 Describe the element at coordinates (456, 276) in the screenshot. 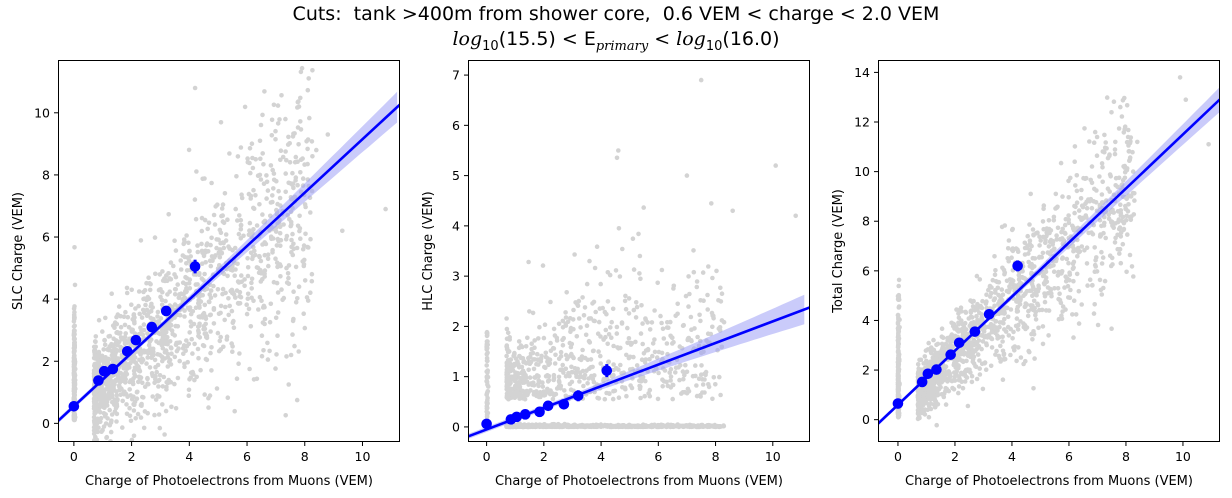

I see `y-tick-label: 3` at that location.